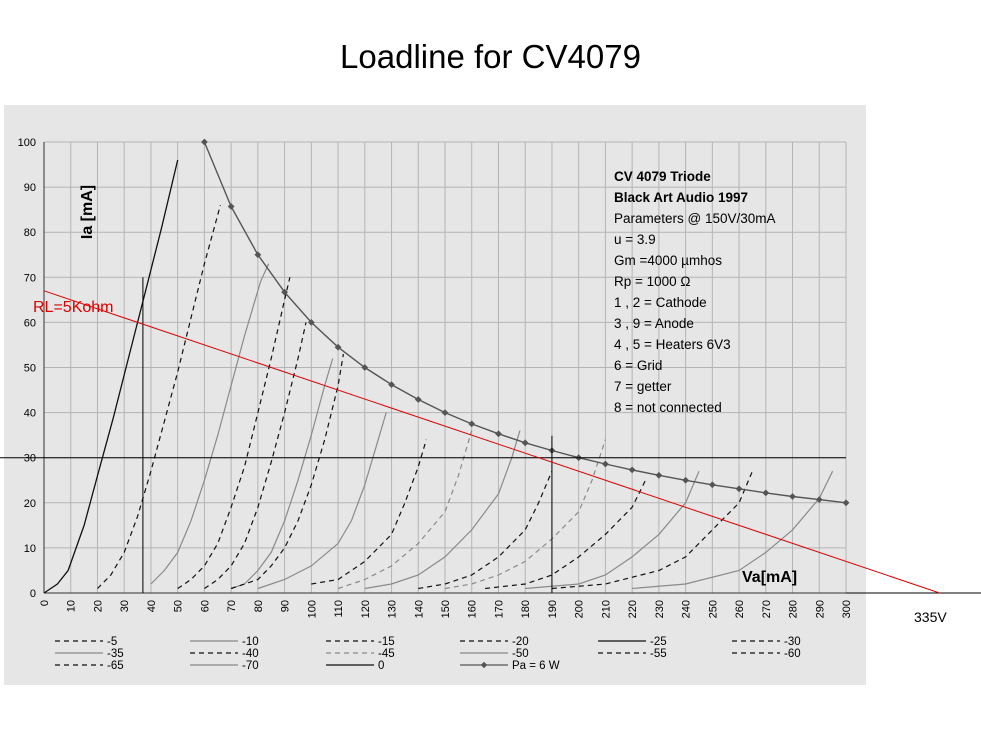 This screenshot has height=736, width=981. What do you see at coordinates (643, 386) in the screenshot?
I see `info-line: 7 = getter` at bounding box center [643, 386].